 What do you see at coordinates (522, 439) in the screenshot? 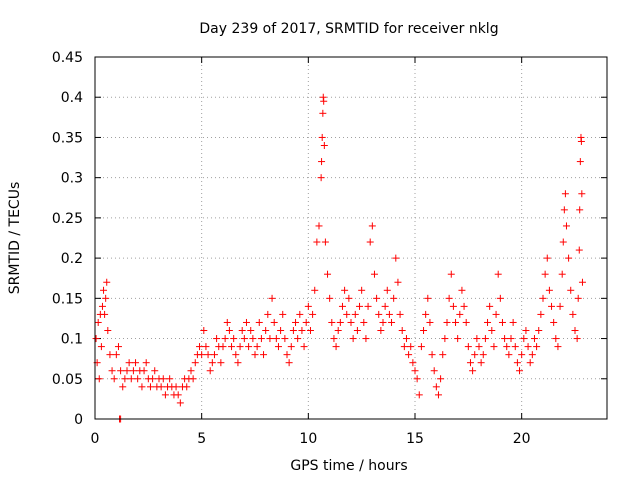
I see `x-tick-label: 20` at bounding box center [522, 439].